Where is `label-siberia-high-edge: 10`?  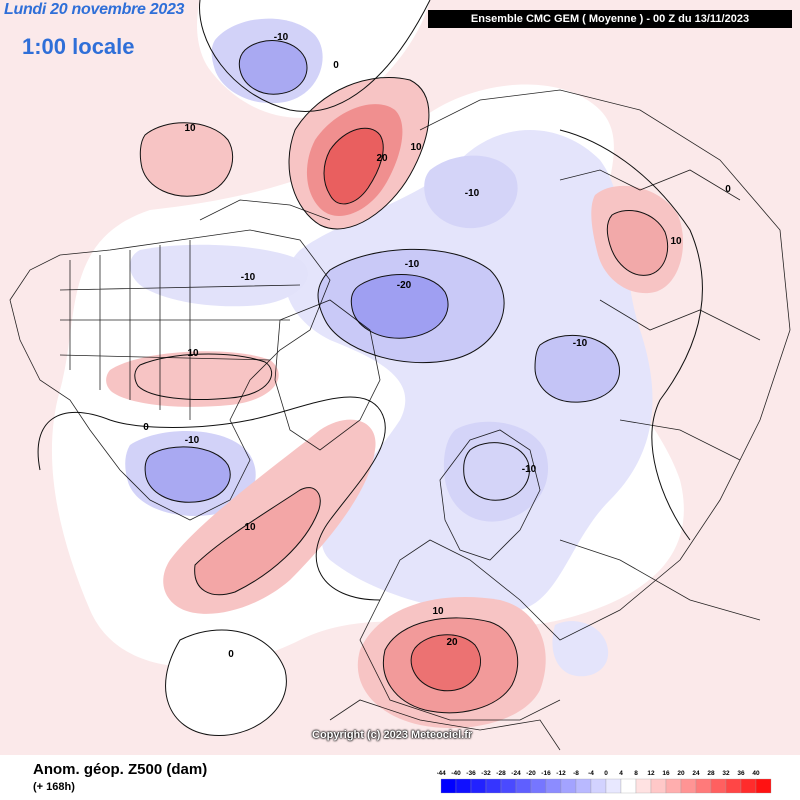
label-siberia-high-edge: 10 is located at coordinates (416, 147).